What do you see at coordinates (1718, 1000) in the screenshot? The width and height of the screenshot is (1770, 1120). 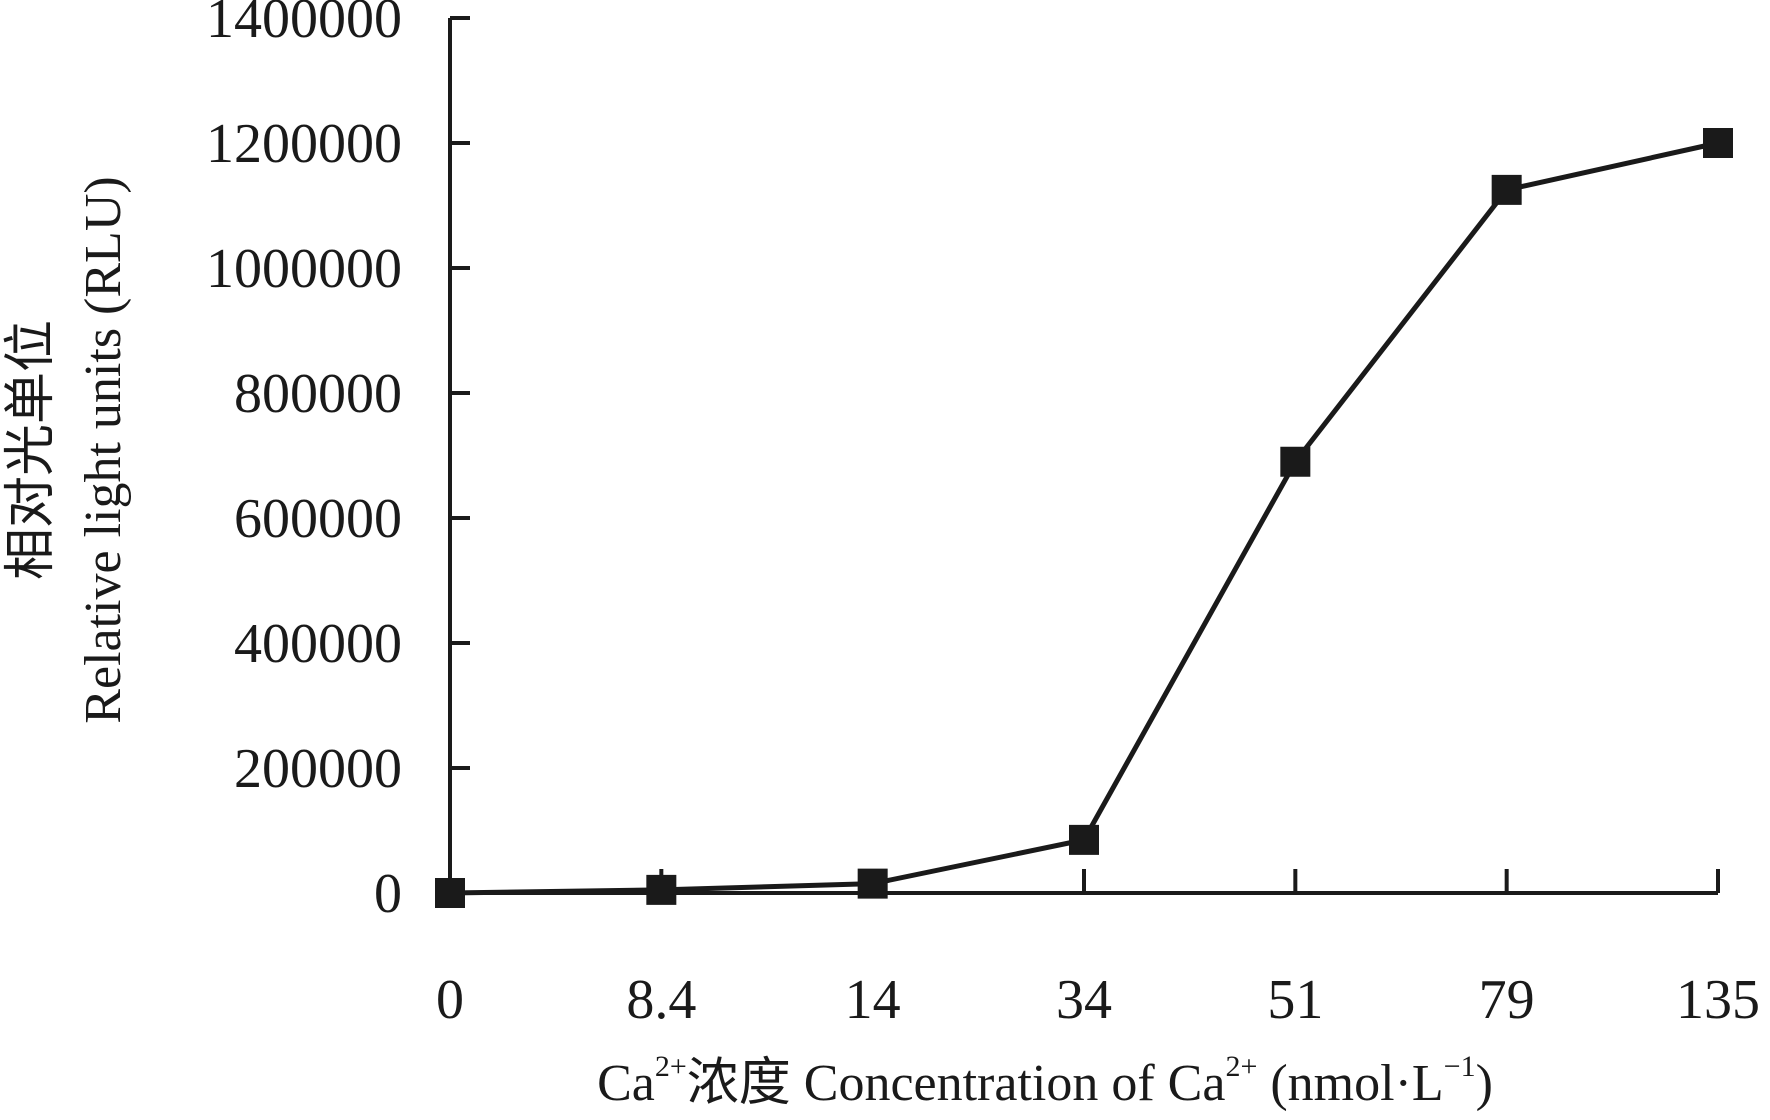 I see `x-tick-label: 135` at bounding box center [1718, 1000].